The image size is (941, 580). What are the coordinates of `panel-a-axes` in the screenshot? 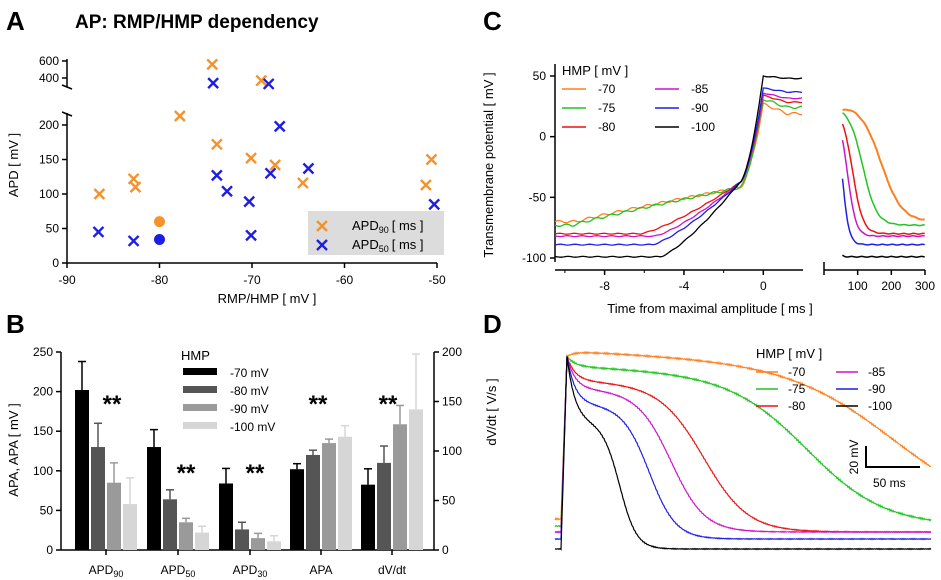 It's located at (249, 163).